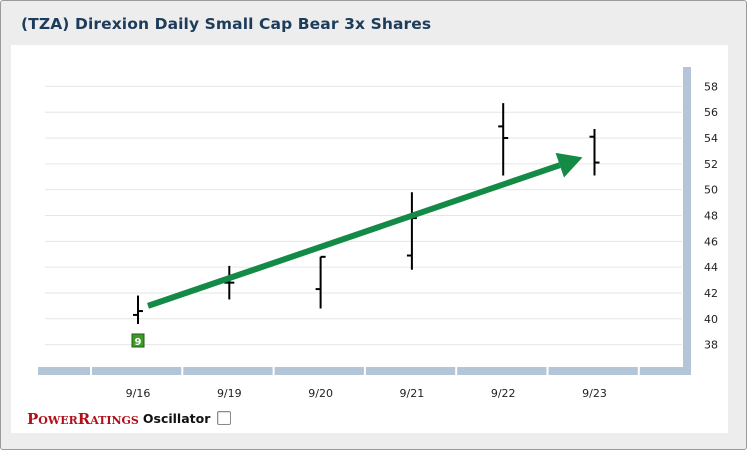 The image size is (747, 450). I want to click on y-tick-label: 42, so click(711, 293).